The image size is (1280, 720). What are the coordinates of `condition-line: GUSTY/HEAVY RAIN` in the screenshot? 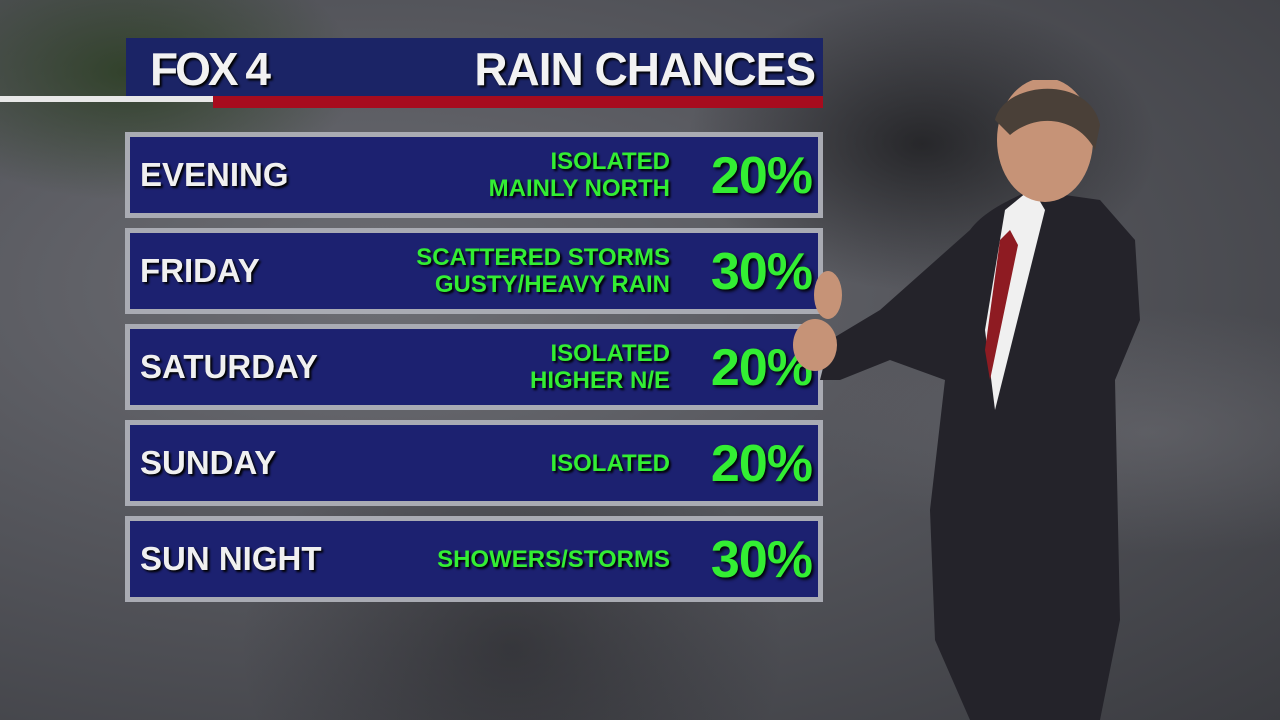 It's located at (552, 284).